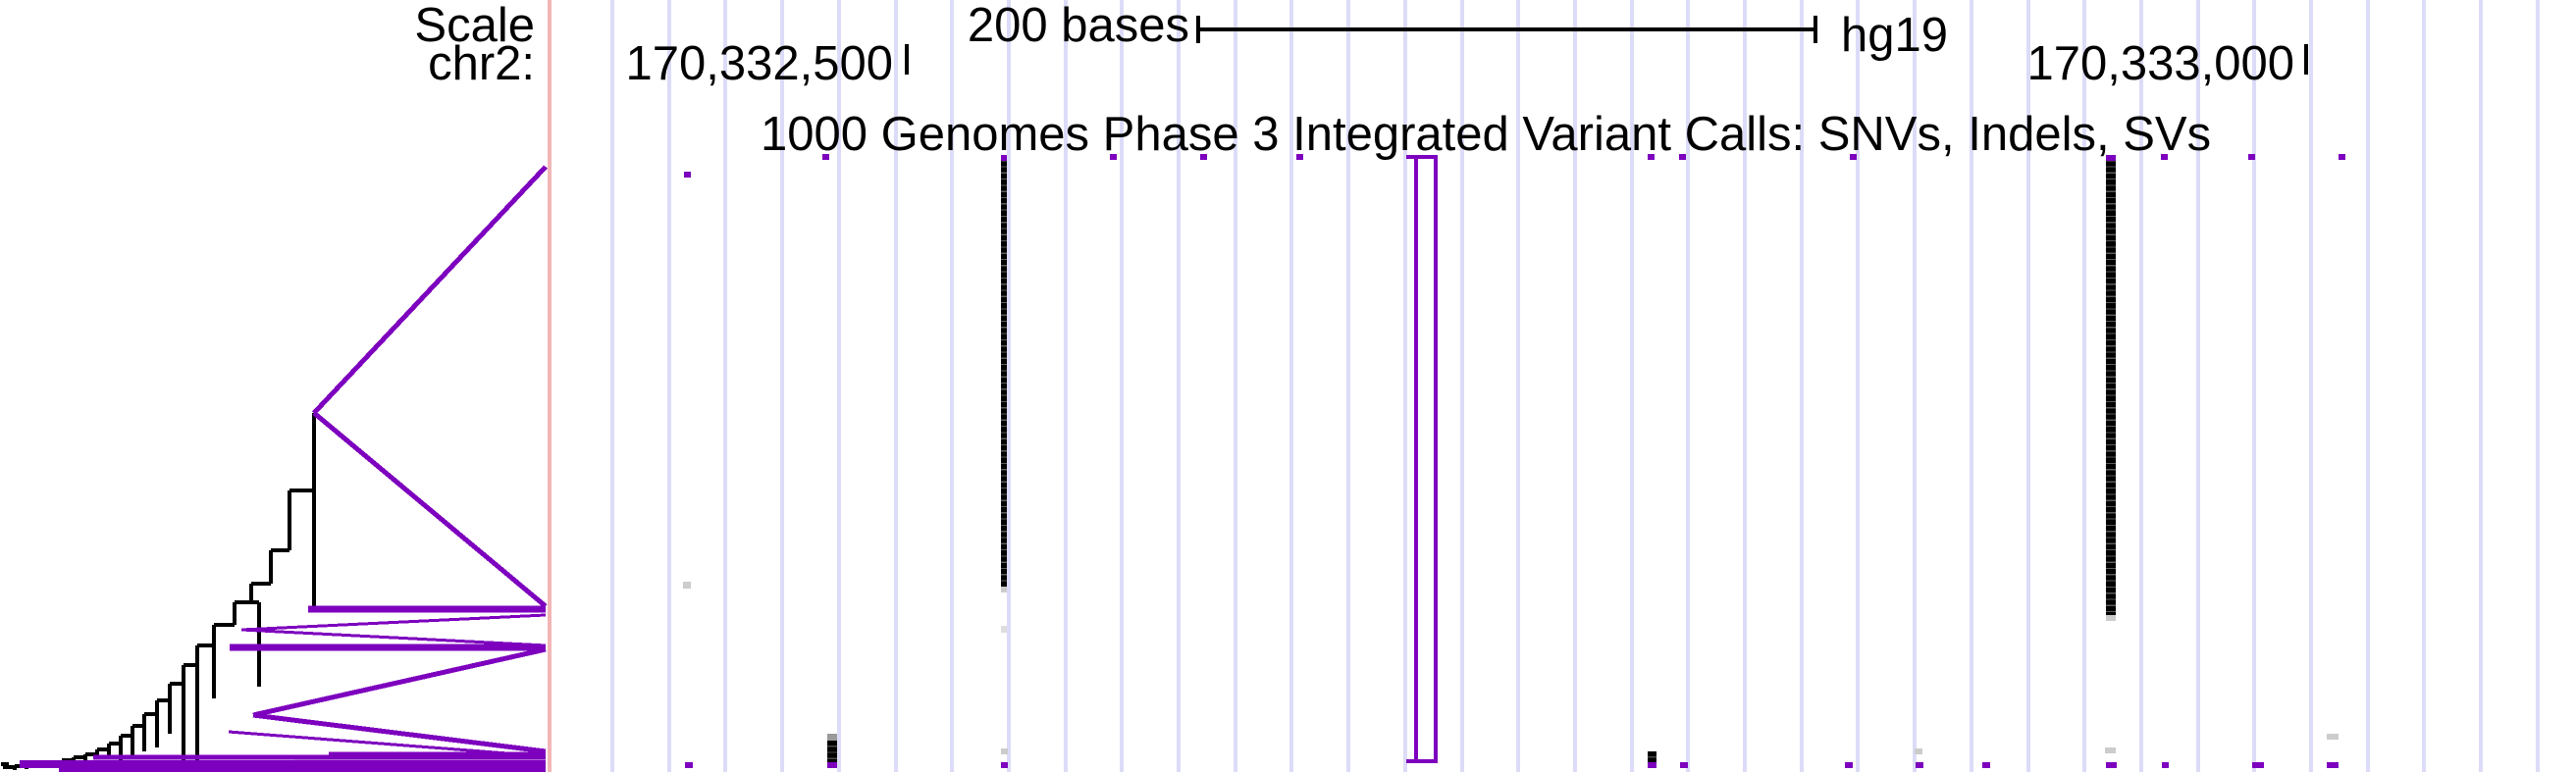 The height and width of the screenshot is (772, 2576). What do you see at coordinates (474, 26) in the screenshot?
I see `scale-label: Scale` at bounding box center [474, 26].